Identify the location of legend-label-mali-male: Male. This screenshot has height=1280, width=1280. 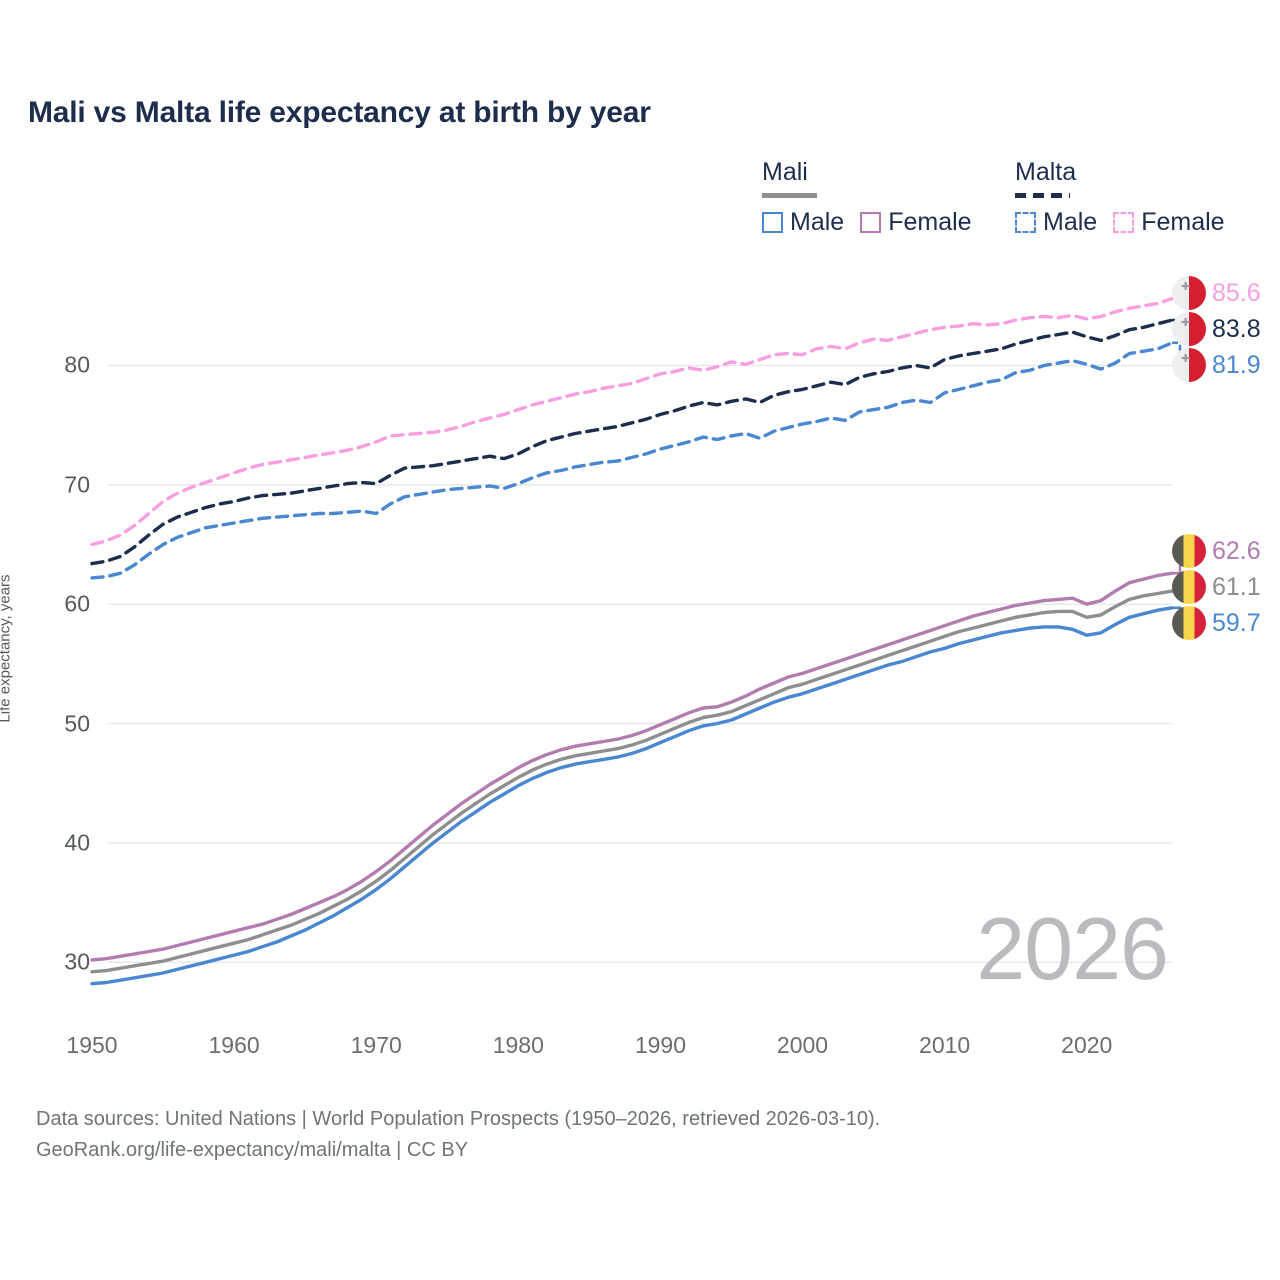
(817, 222).